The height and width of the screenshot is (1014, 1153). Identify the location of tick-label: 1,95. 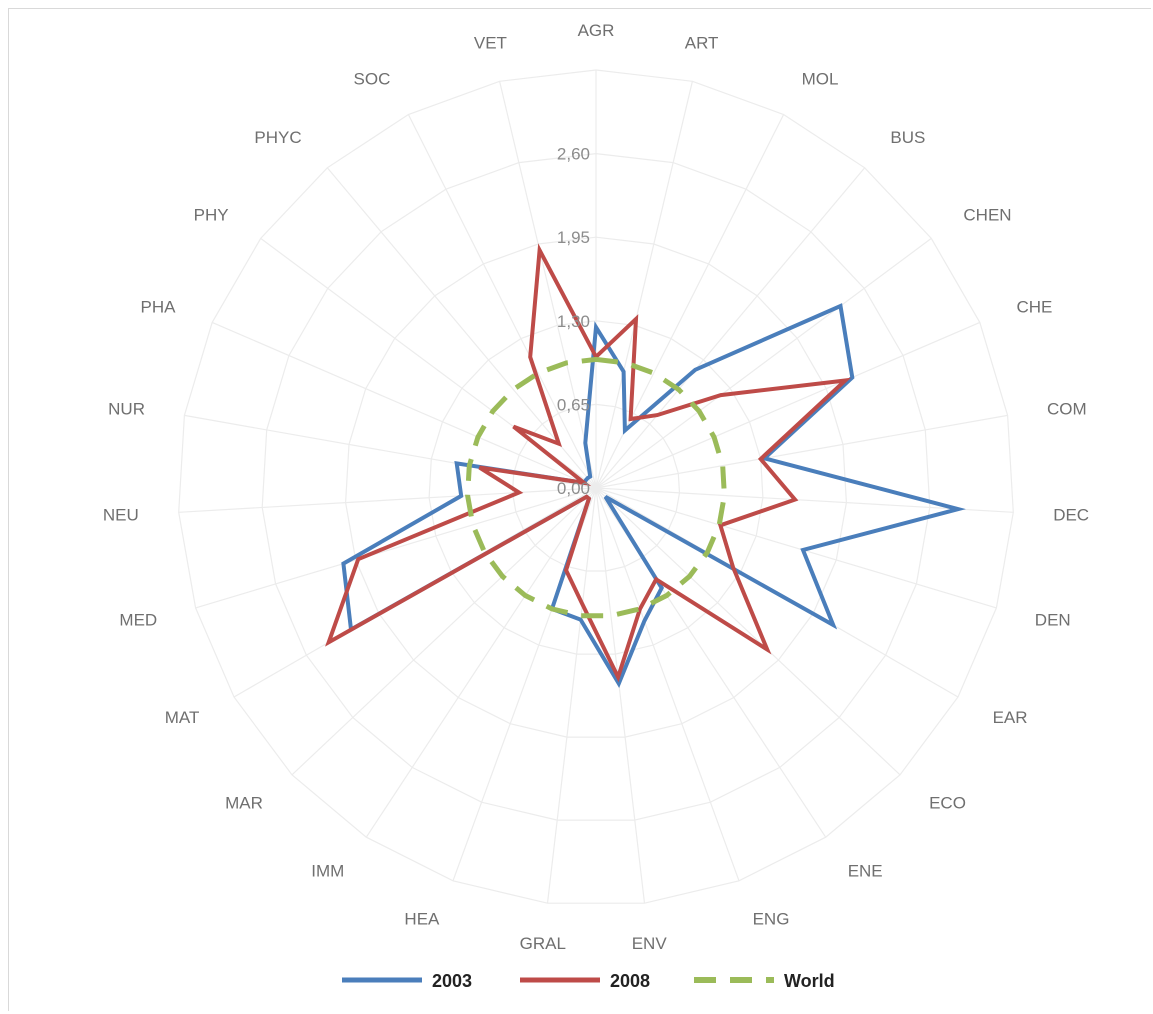
(573, 237).